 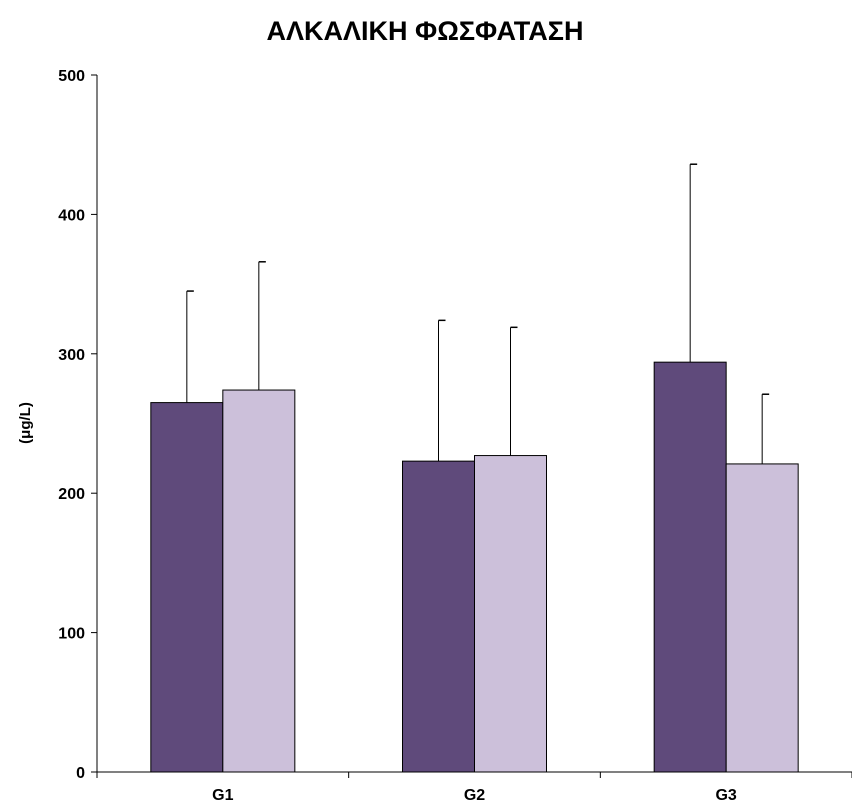 What do you see at coordinates (222, 795) in the screenshot?
I see `x-tick-label: G1` at bounding box center [222, 795].